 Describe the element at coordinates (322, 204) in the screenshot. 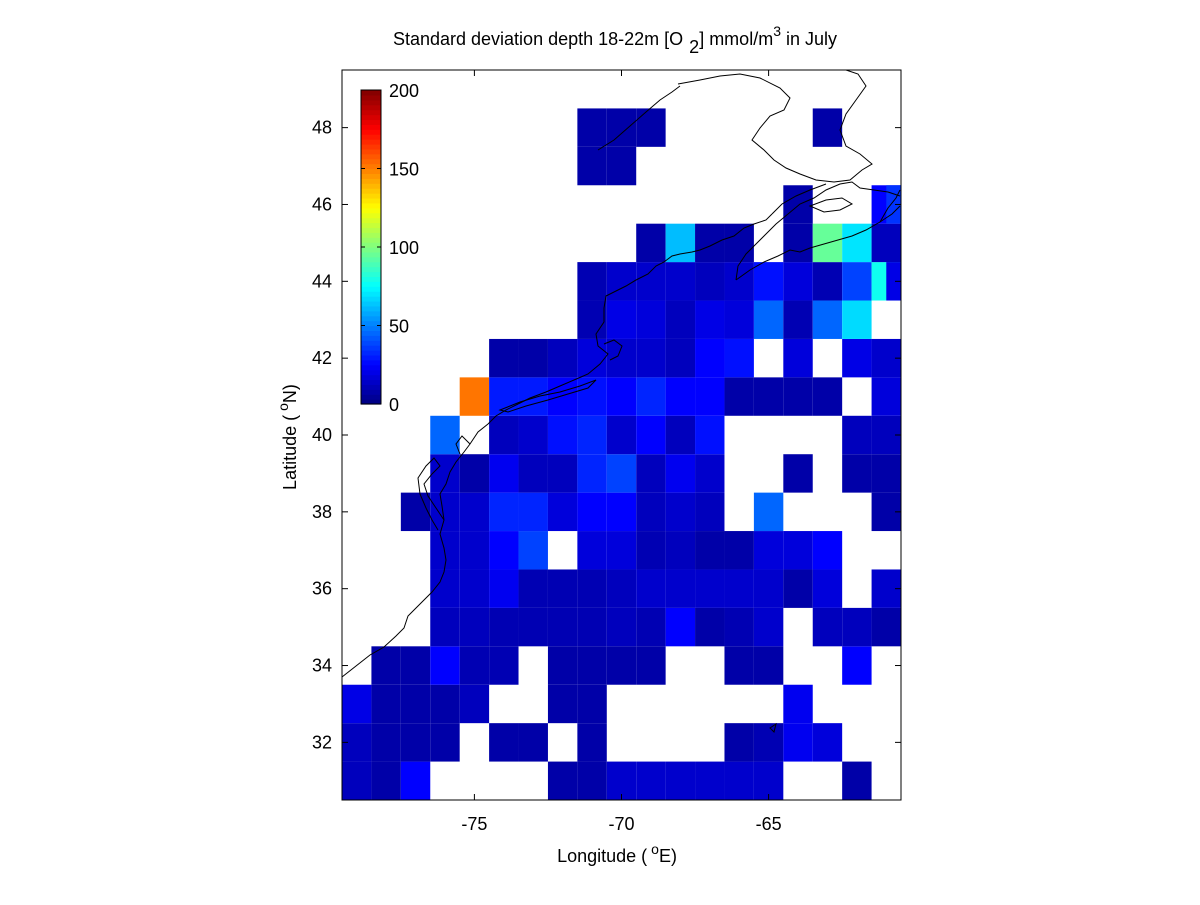

I see `y-tick-label: 46` at that location.